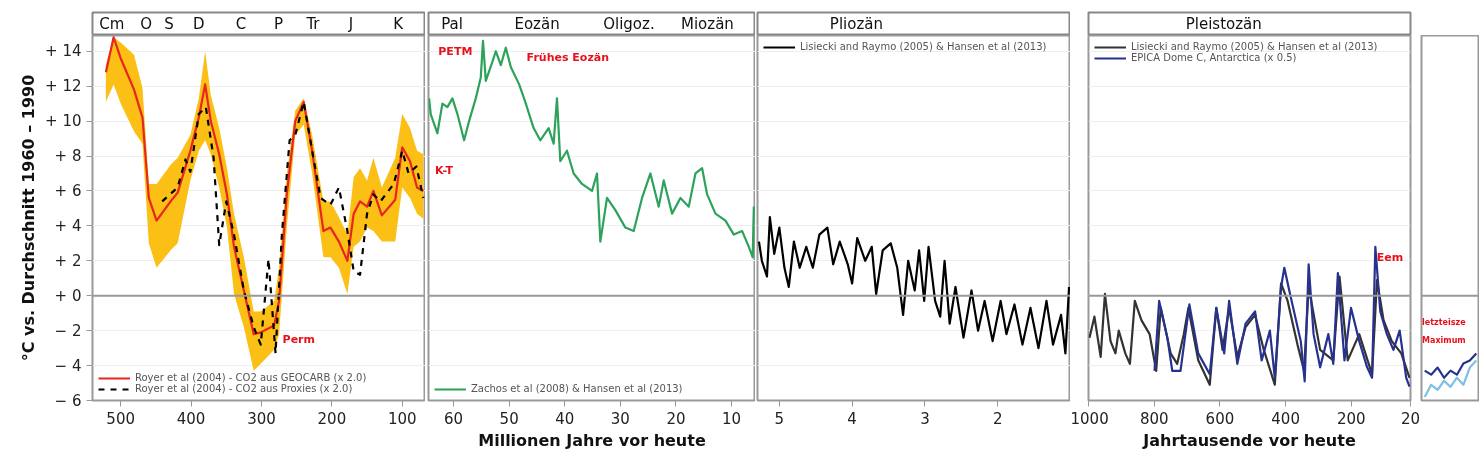  Describe the element at coordinates (537, 24) in the screenshot. I see `text: Eozän` at that location.